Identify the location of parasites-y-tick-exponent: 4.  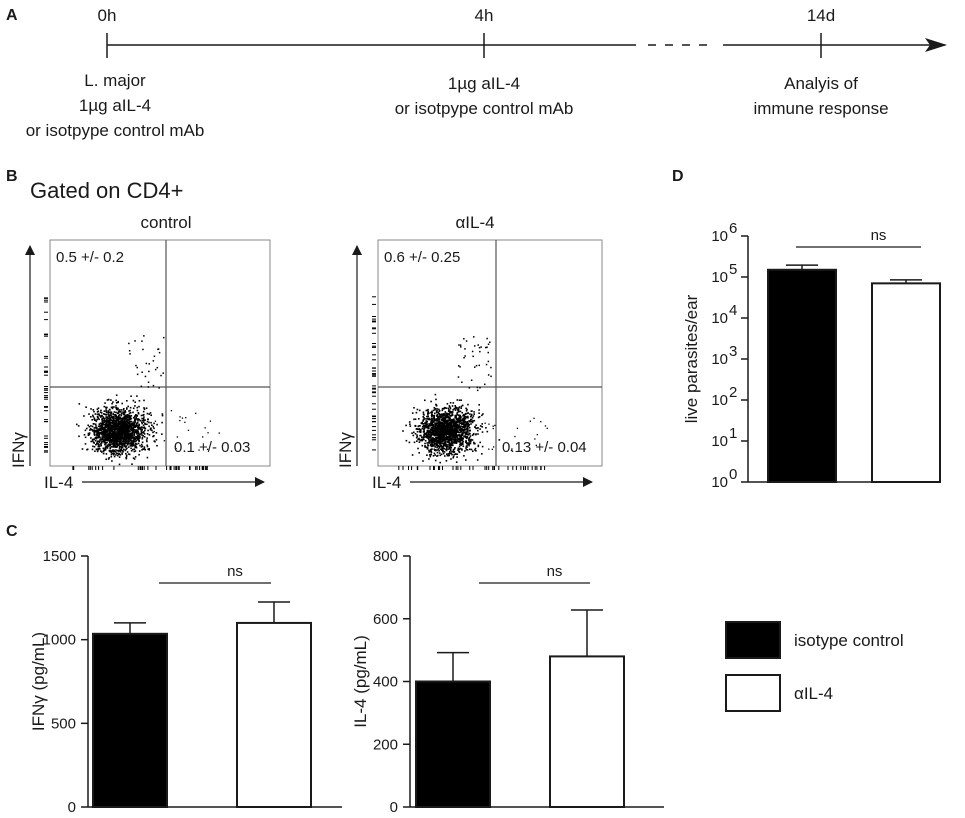
(733, 310).